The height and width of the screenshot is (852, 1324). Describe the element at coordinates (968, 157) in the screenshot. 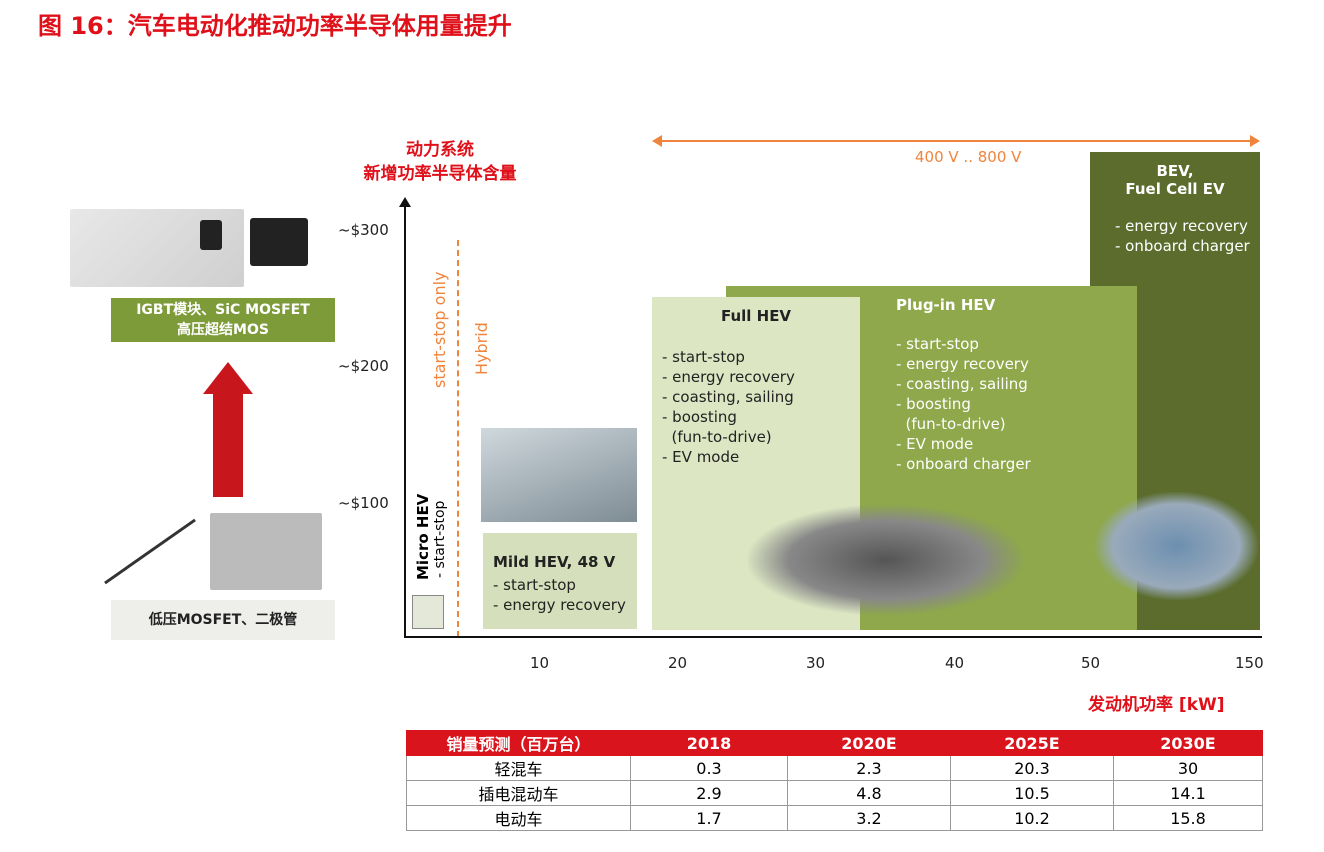

I see `voltage-range-label: 400 V .. 800 V` at that location.